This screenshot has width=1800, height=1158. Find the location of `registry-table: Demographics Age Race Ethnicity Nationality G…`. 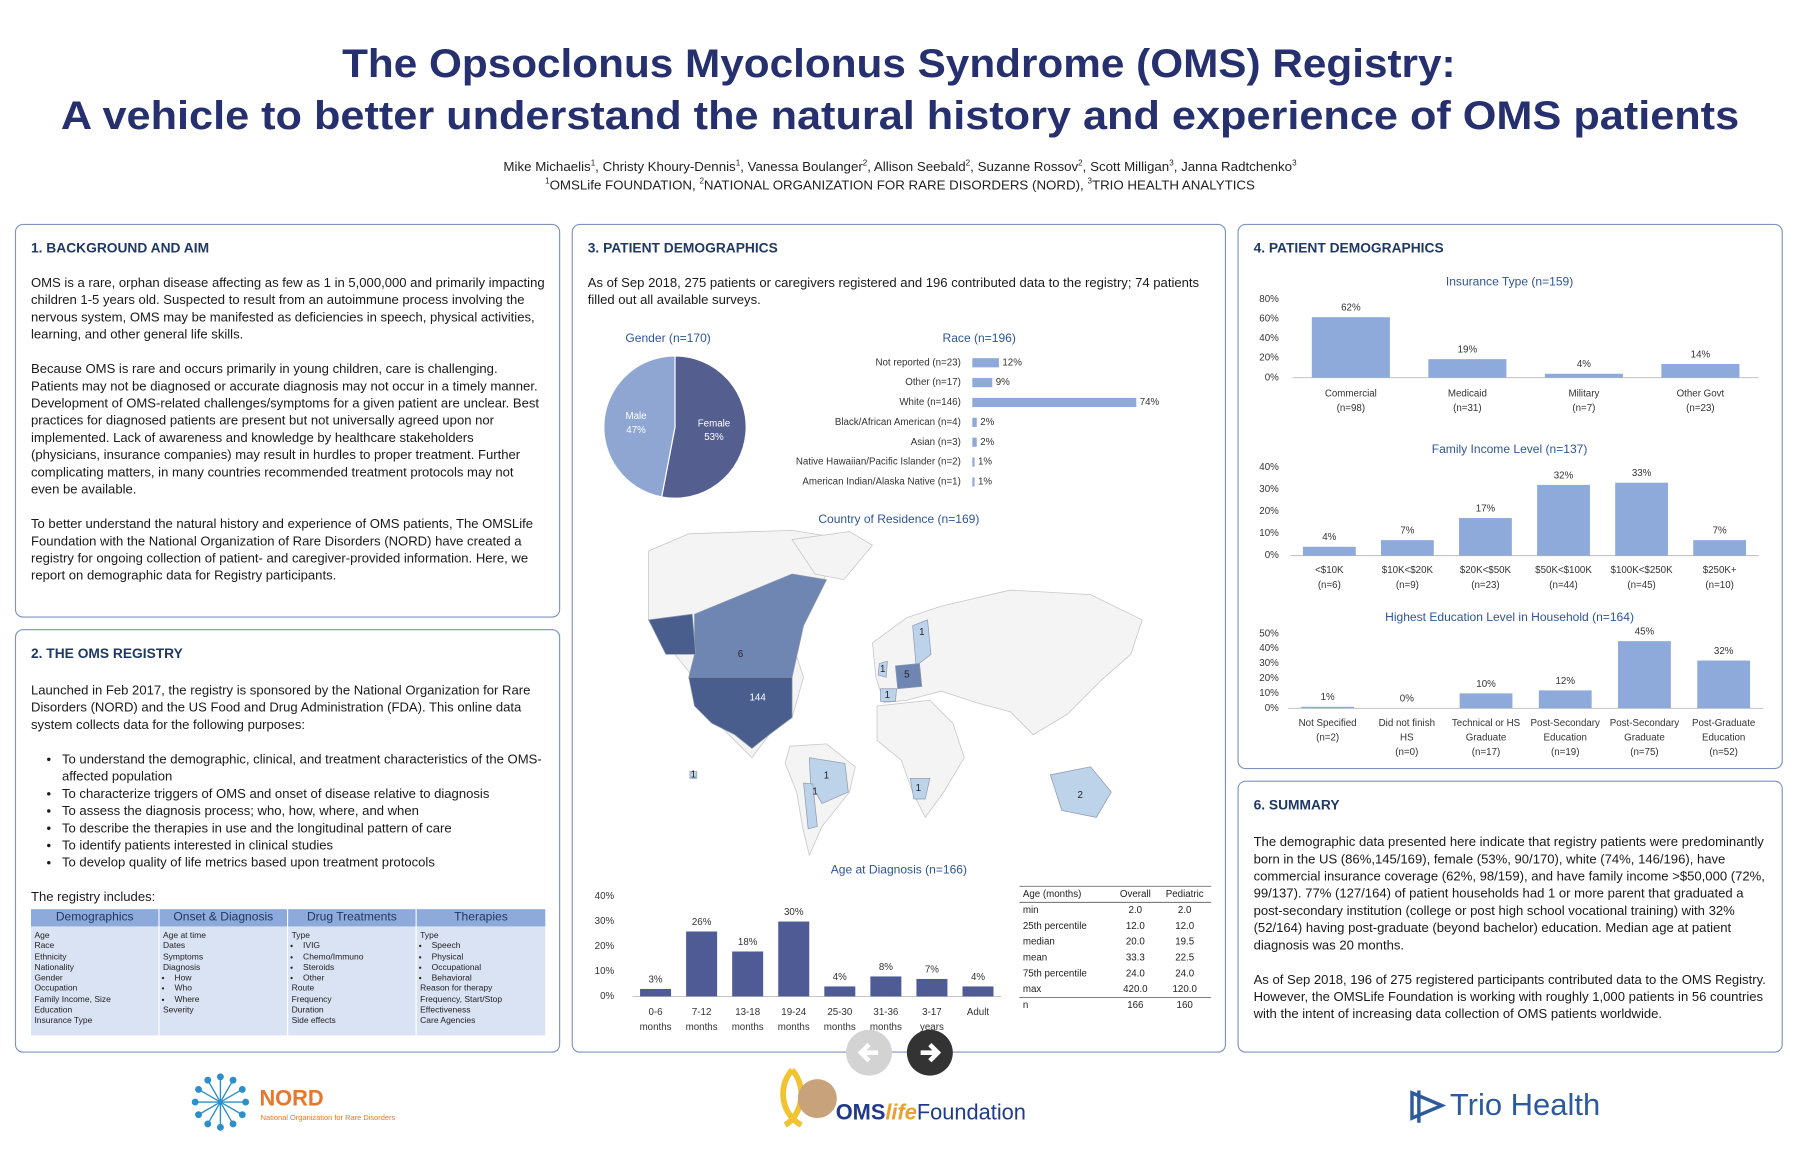

registry-table: Demographics Age Race Ethnicity Nationality G… is located at coordinates (288, 972).